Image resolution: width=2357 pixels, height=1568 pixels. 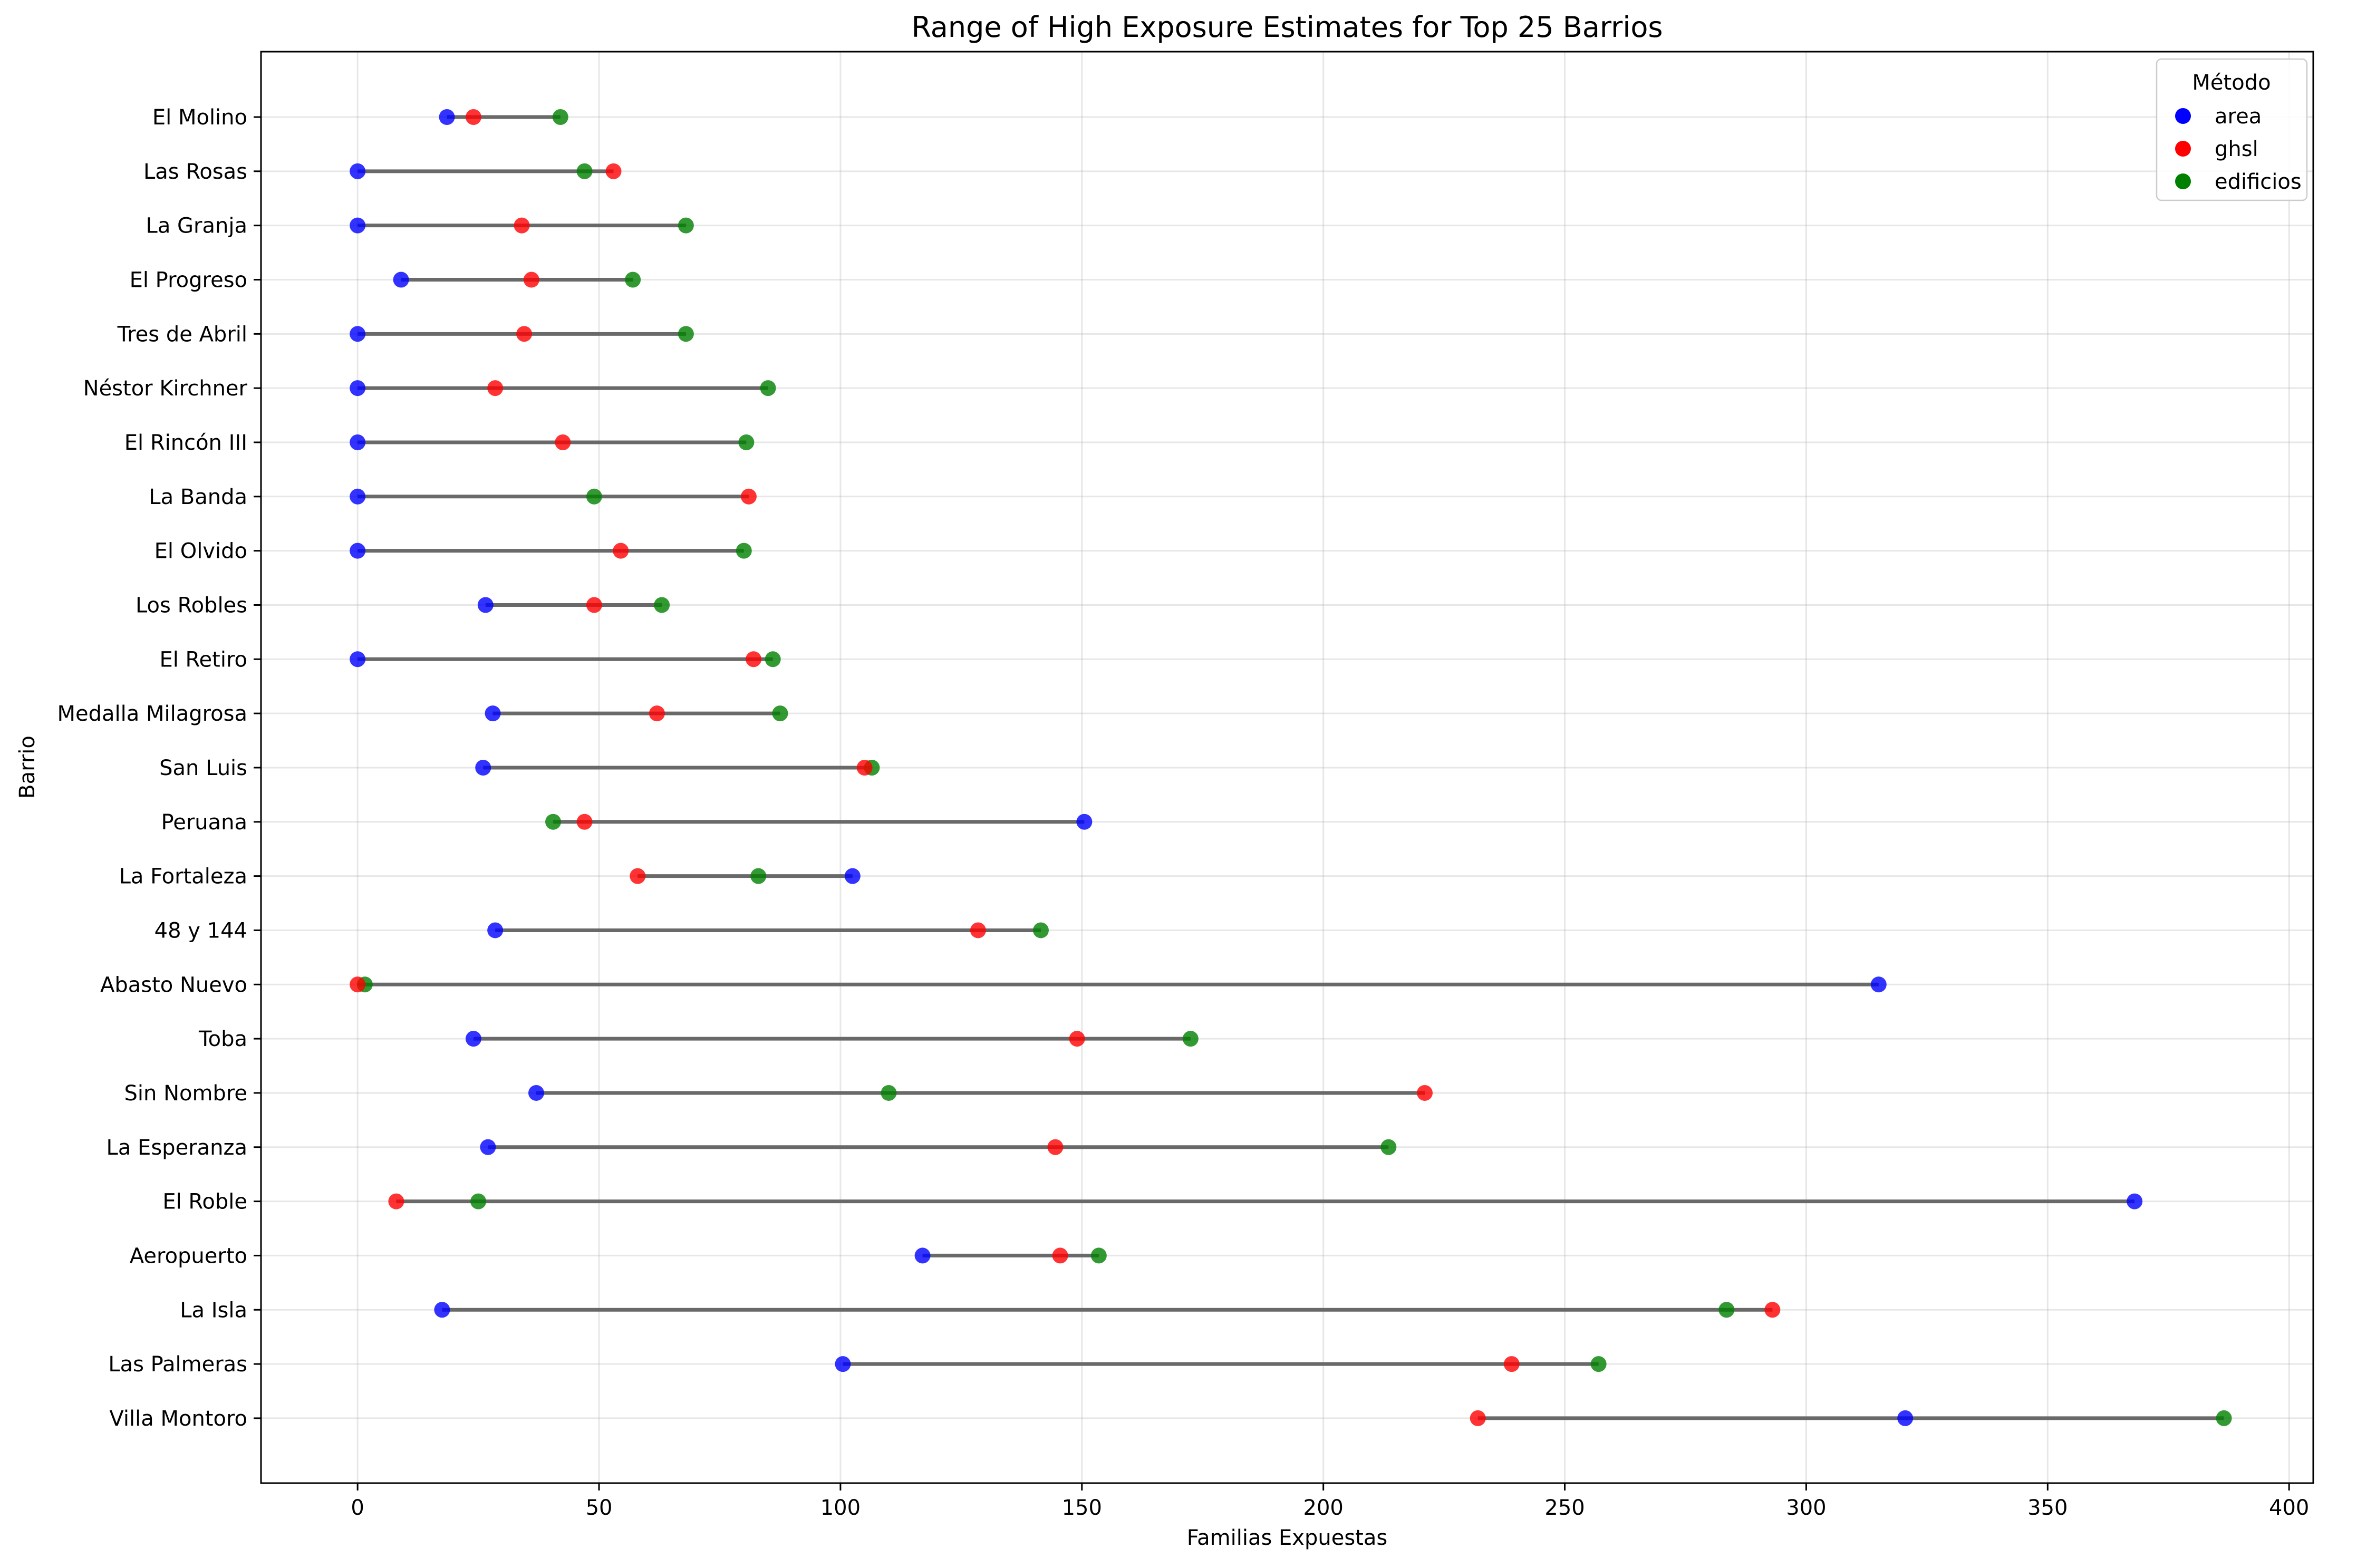 I want to click on legend-label-area: area, so click(x=2238, y=116).